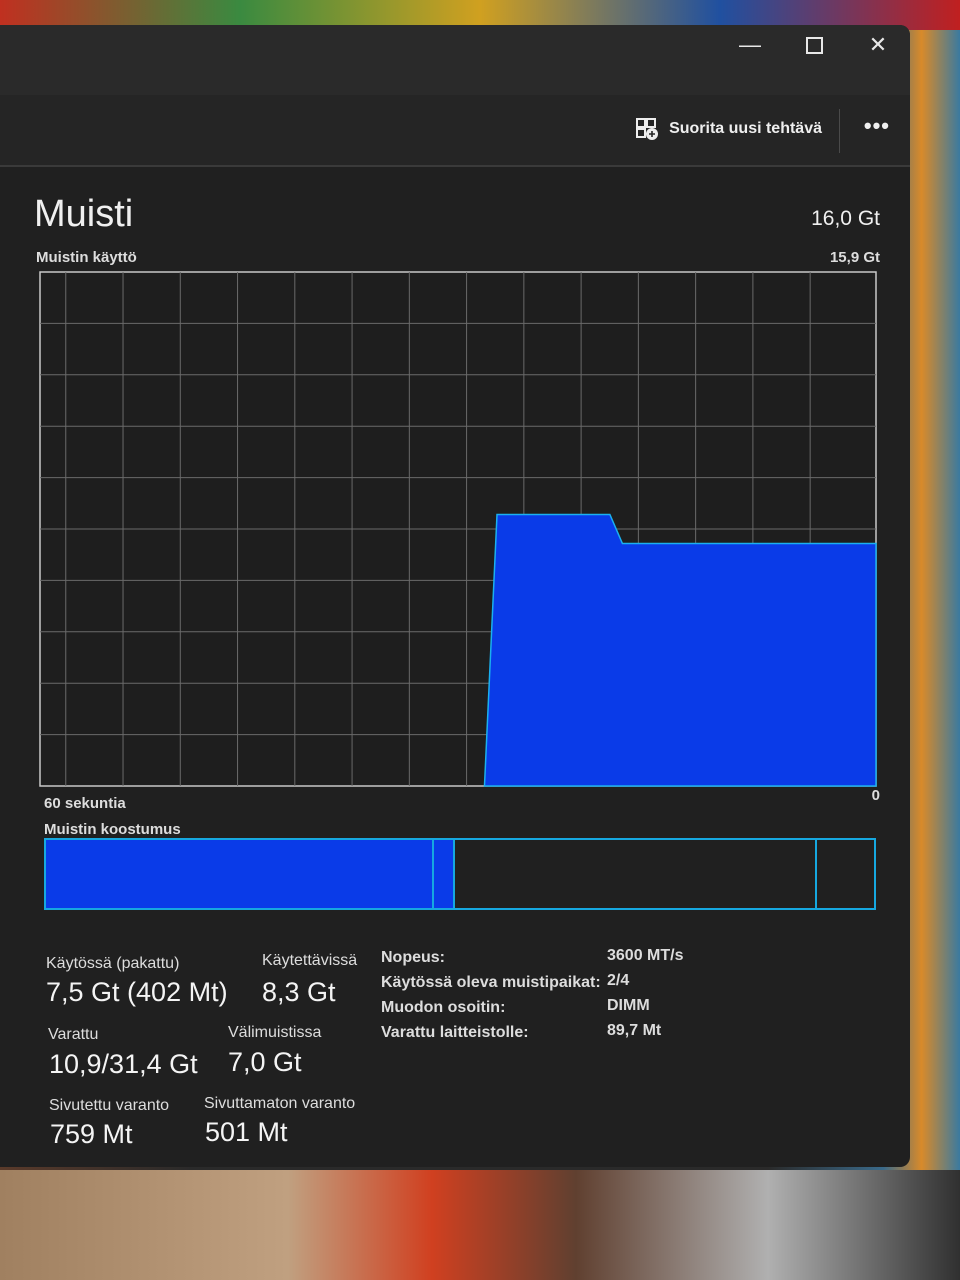  Describe the element at coordinates (645, 955) in the screenshot. I see `detail-value: 3600 MT/s` at that location.